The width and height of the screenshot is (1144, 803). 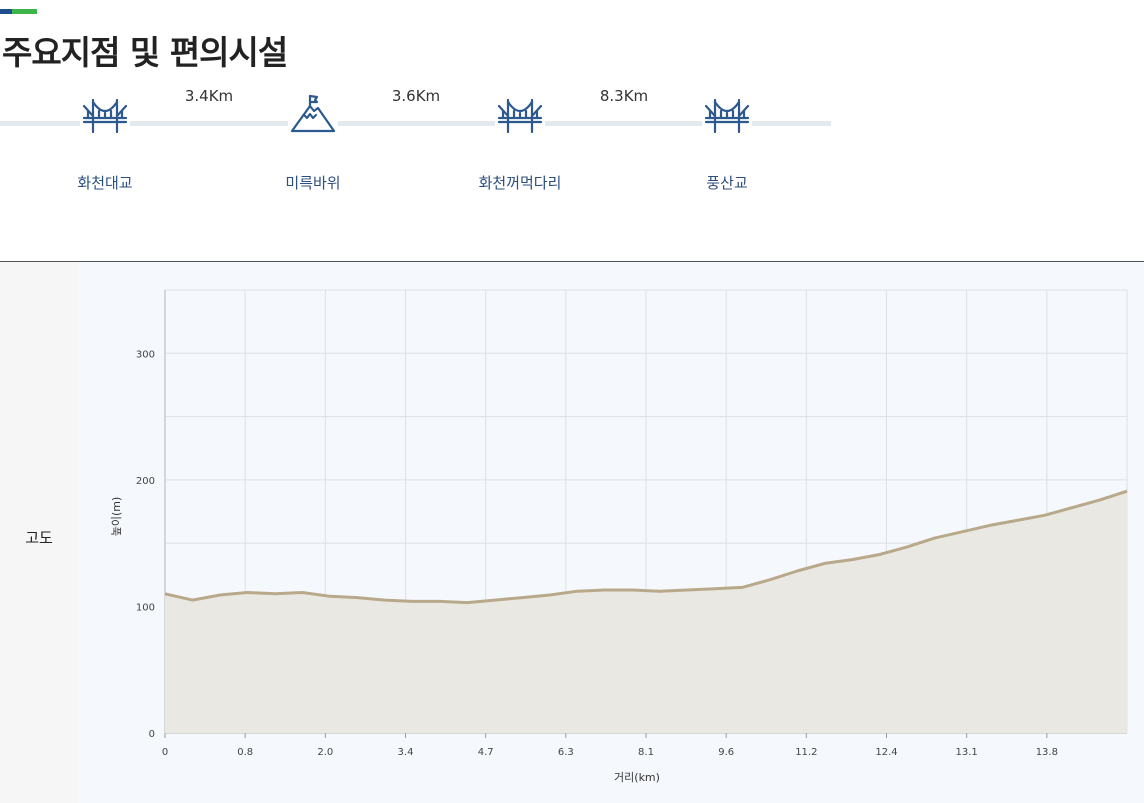 I want to click on elevation-line, so click(x=646, y=547).